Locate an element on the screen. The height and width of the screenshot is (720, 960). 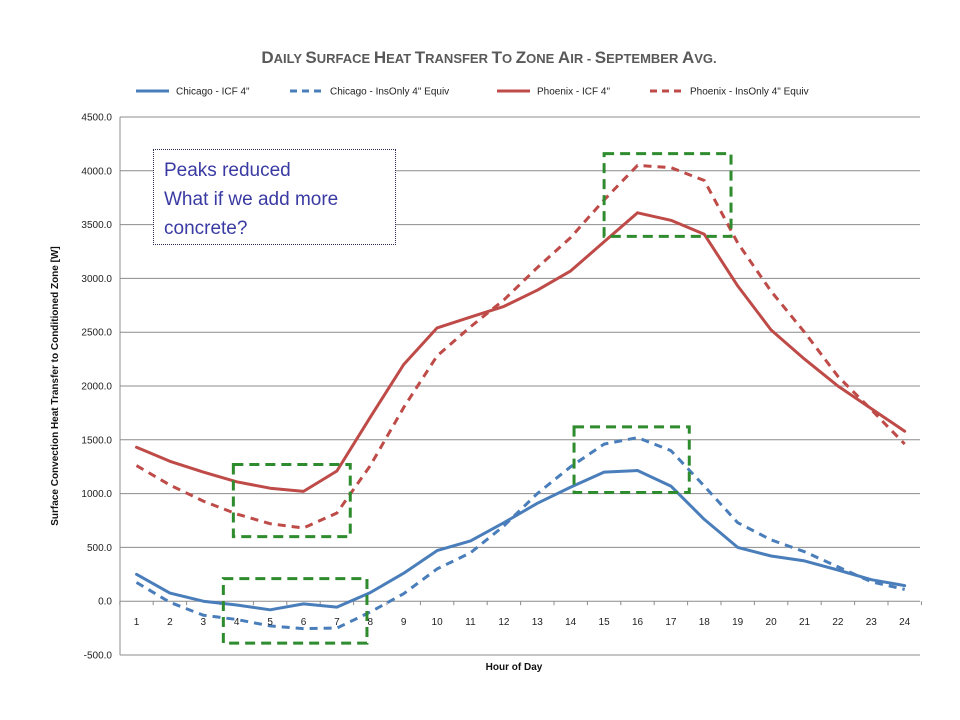
title-segment: IR - is located at coordinates (582, 58).